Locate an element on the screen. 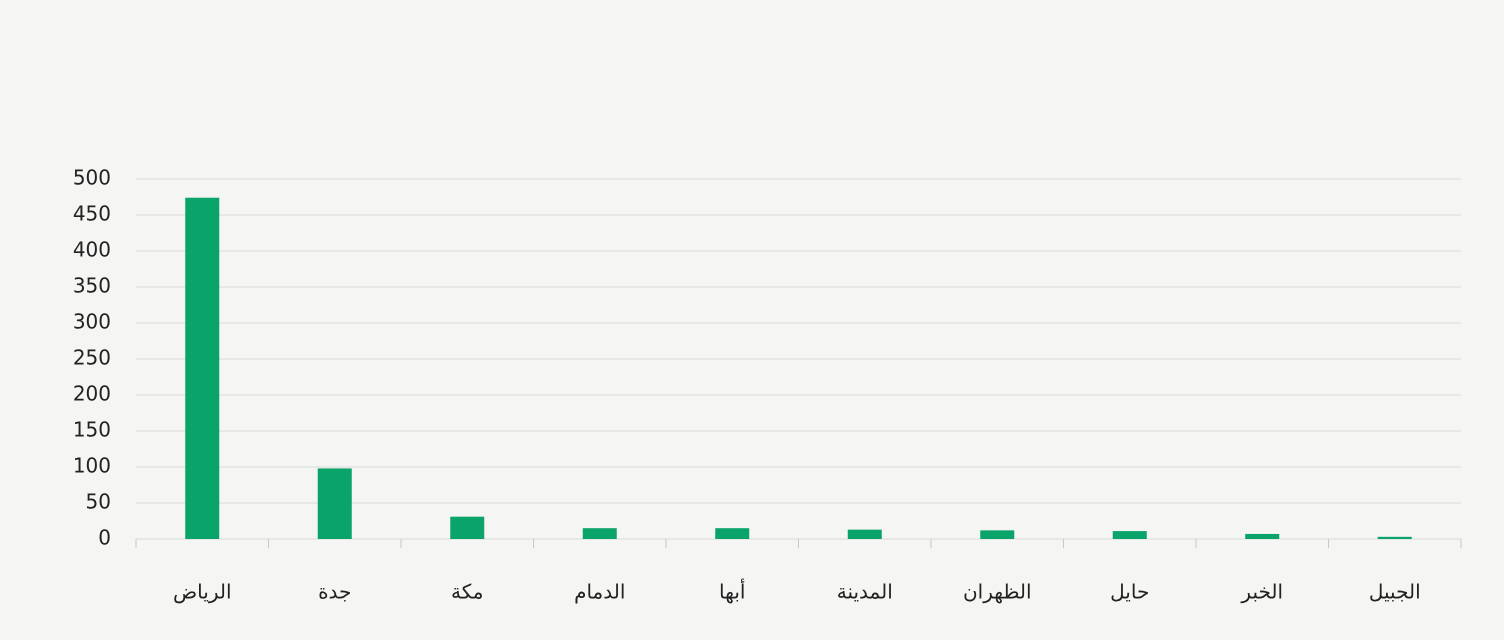 Image resolution: width=1504 pixels, height=640 pixels. x-tick-label: جدة is located at coordinates (334, 592).